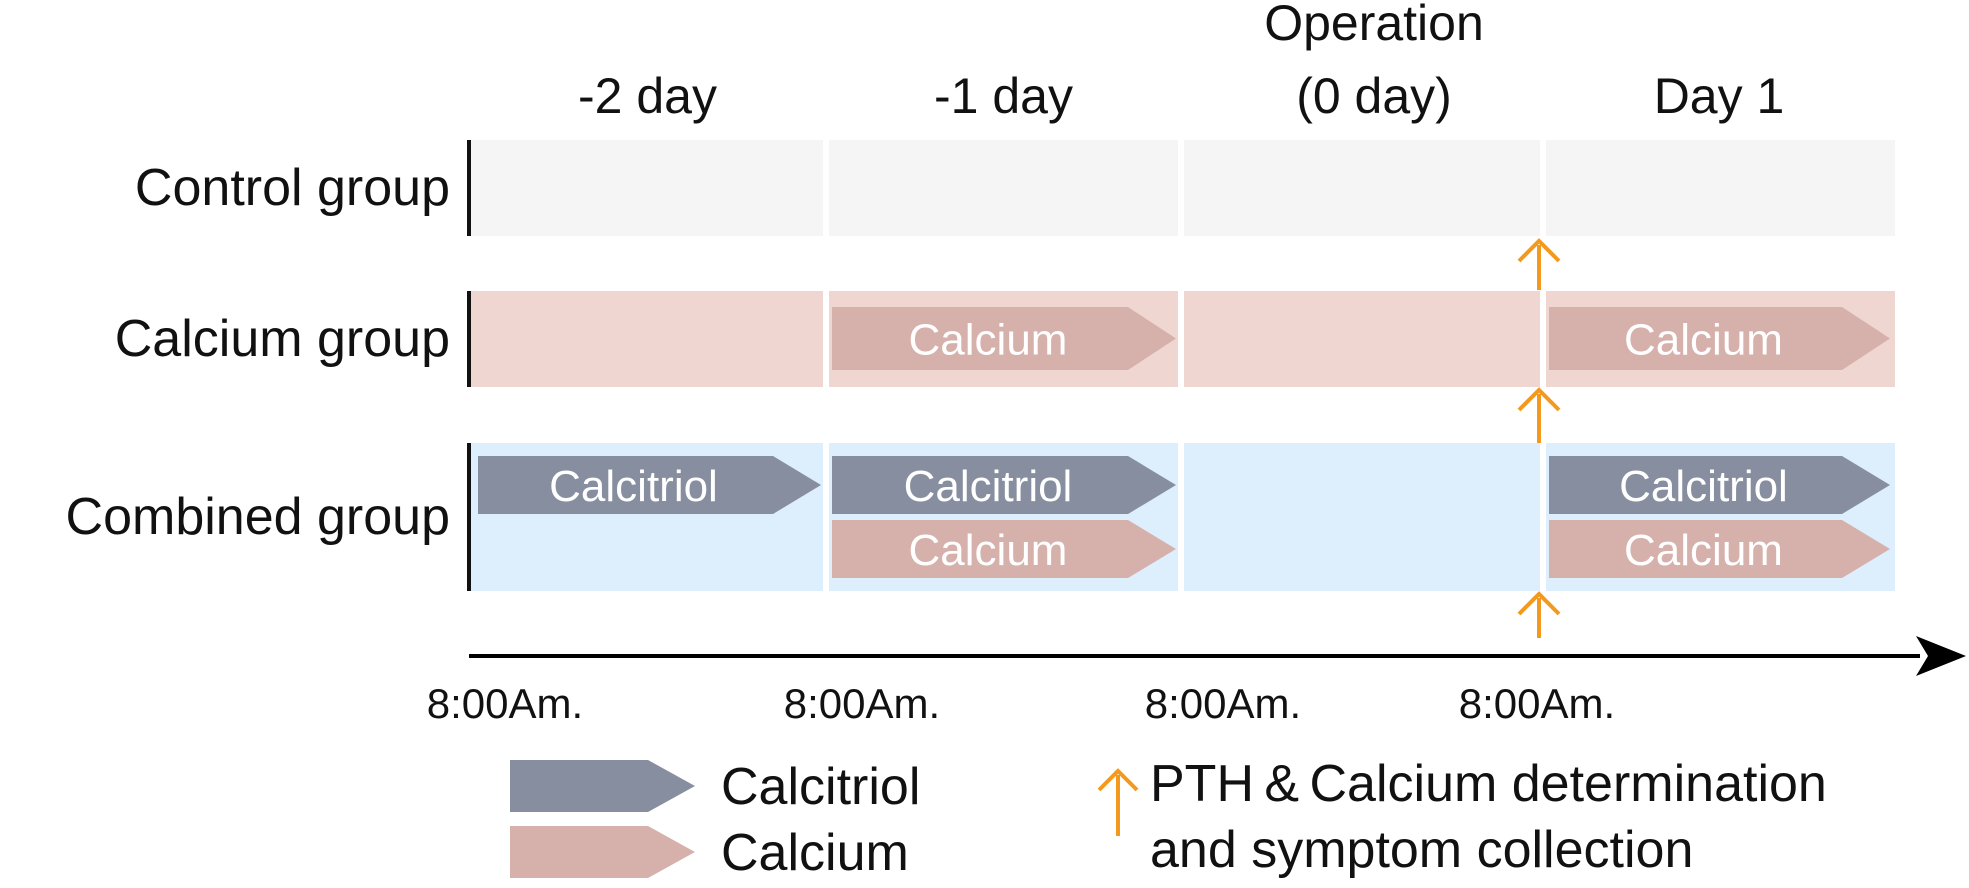 The image size is (1969, 888). Describe the element at coordinates (1719, 96) in the screenshot. I see `column-header-d1: Day 1` at that location.